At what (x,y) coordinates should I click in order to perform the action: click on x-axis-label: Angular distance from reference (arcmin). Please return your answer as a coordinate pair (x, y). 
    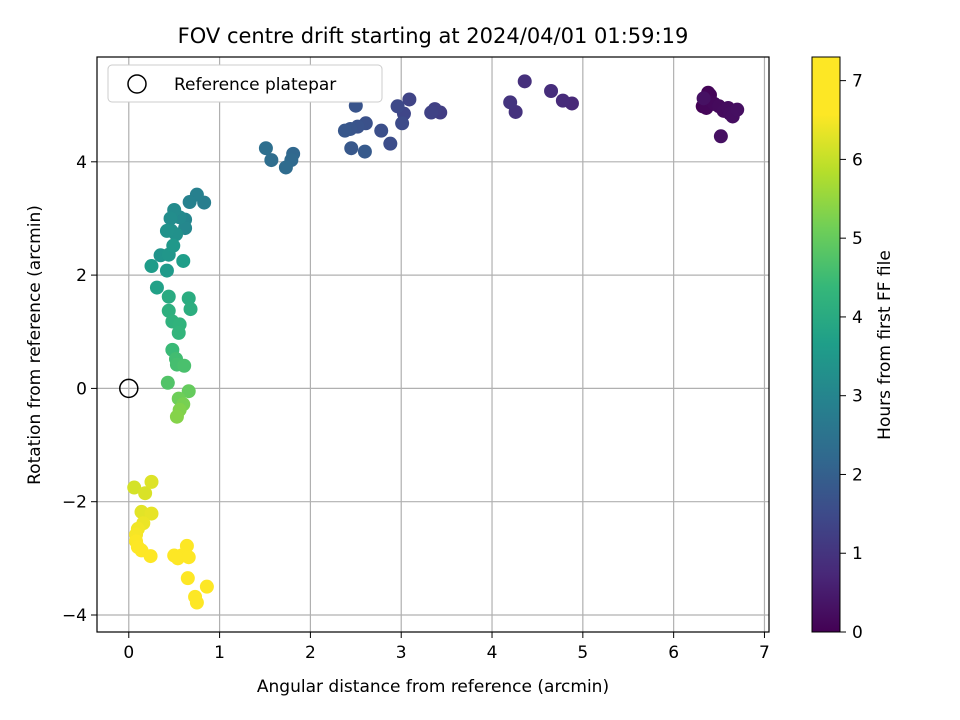
    Looking at the image, I should click on (433, 687).